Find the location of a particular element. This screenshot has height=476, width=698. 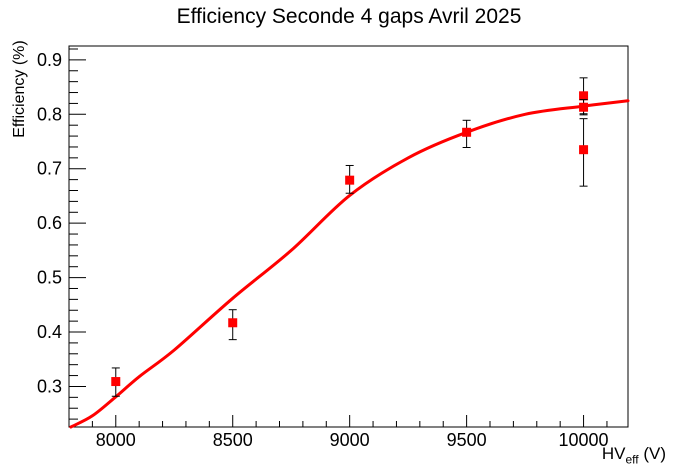

x-axis-title-main: HV is located at coordinates (613, 453).